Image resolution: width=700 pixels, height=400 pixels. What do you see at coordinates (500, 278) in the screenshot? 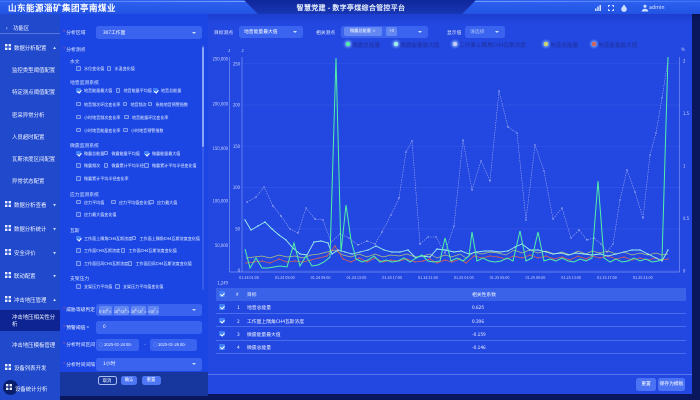
I see `svg-text: 01.25 05:00` at bounding box center [500, 278].